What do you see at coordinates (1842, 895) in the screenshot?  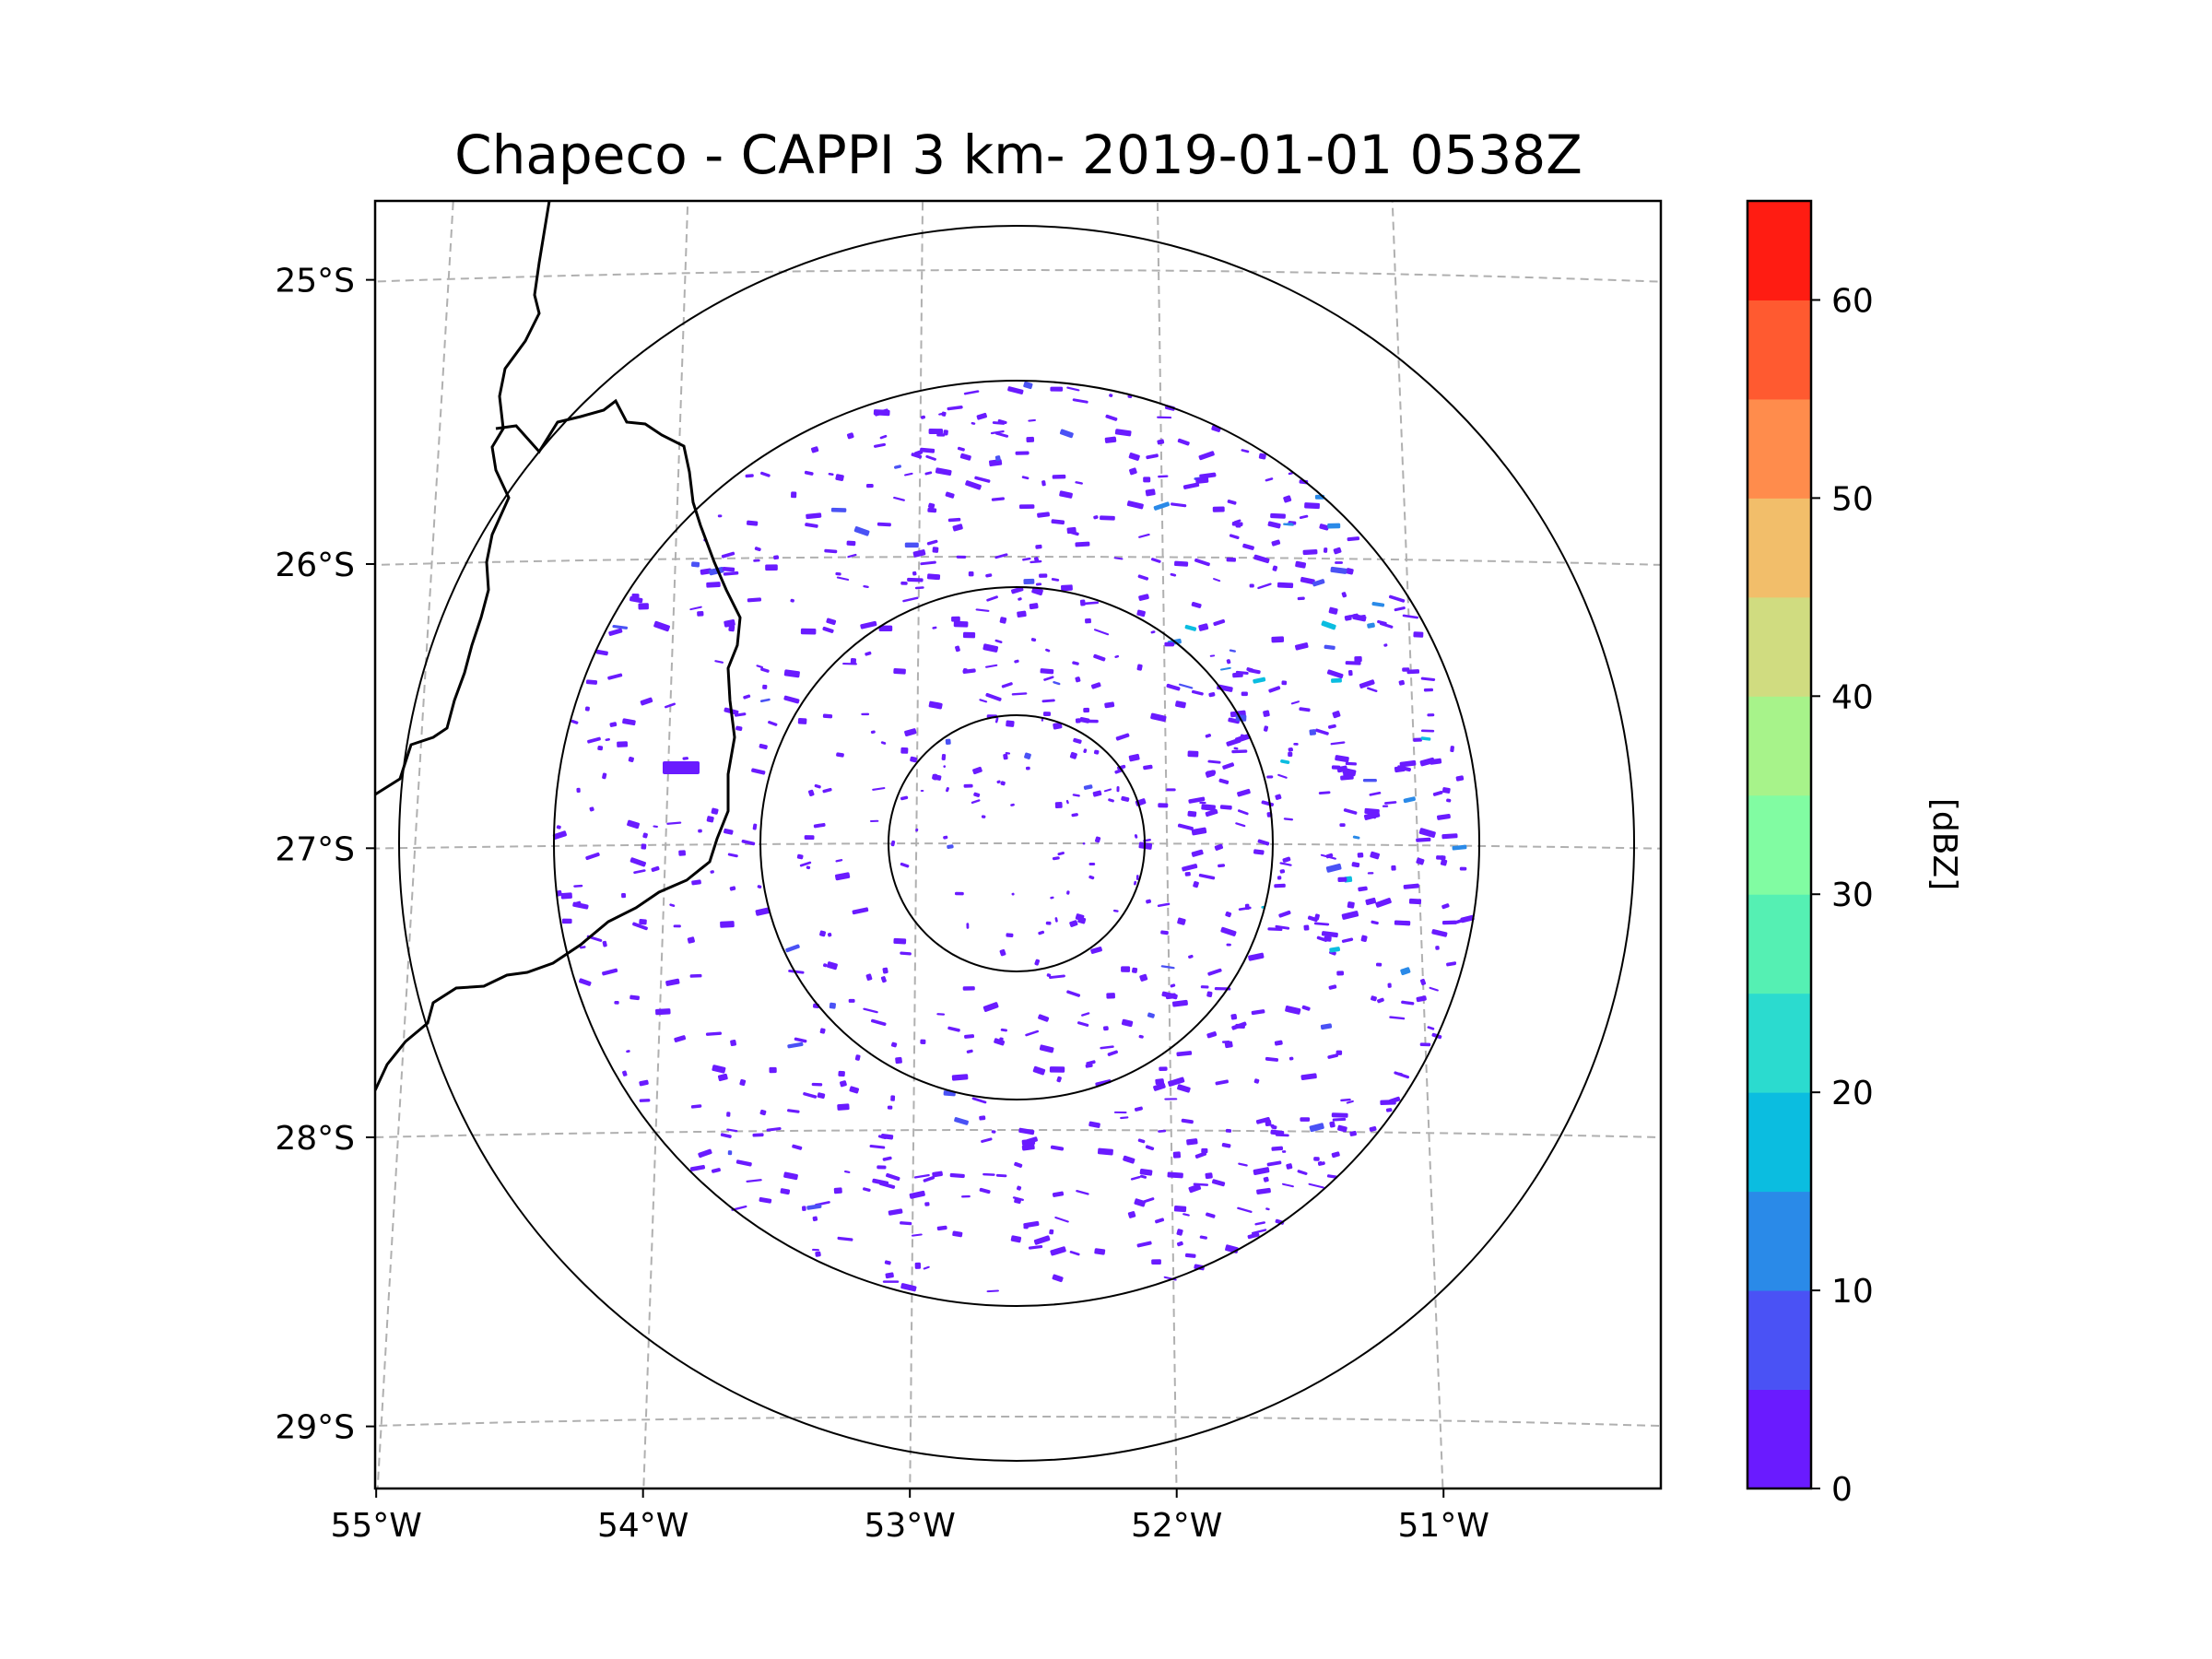 I see `colorbar-ticks: 0 10 20 30 40 50 60` at bounding box center [1842, 895].